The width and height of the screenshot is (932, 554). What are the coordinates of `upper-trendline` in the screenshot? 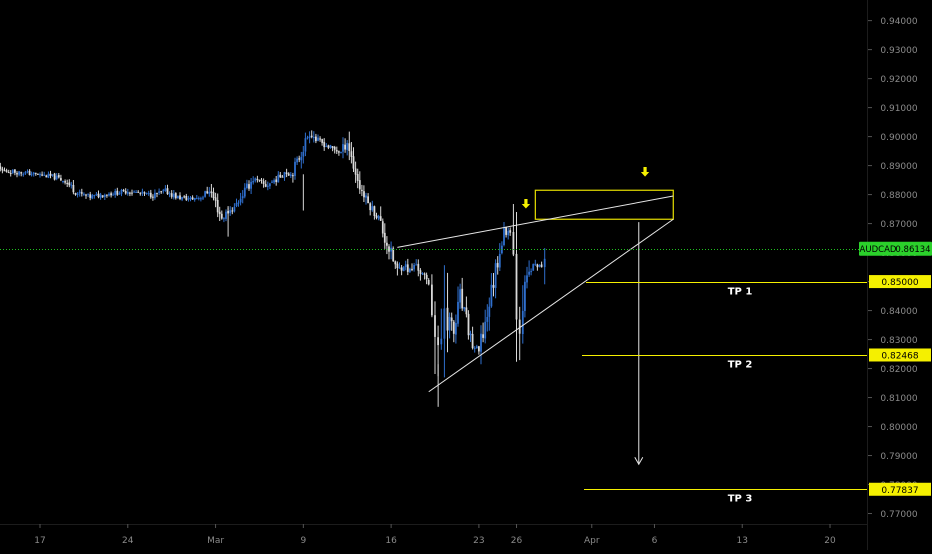 It's located at (535, 221).